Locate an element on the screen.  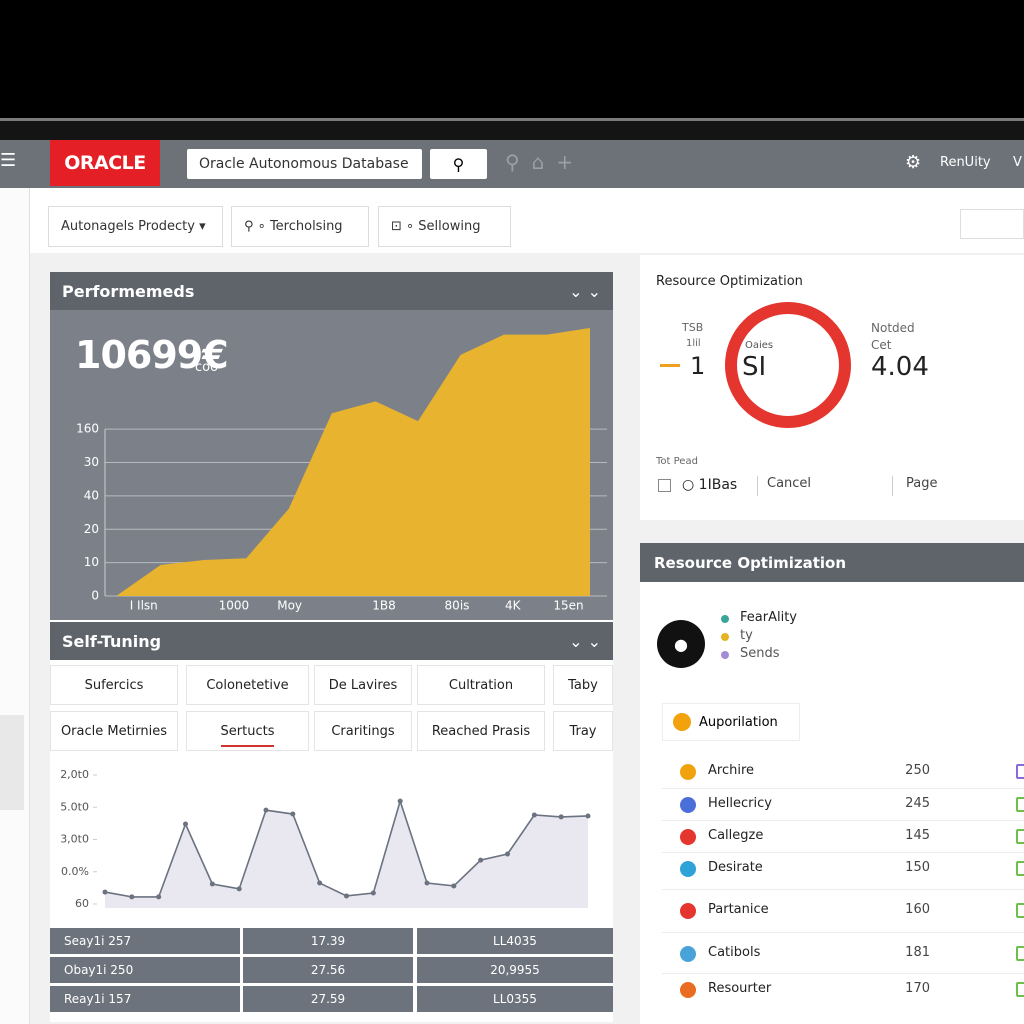
stat-label: Notded is located at coordinates (893, 328).